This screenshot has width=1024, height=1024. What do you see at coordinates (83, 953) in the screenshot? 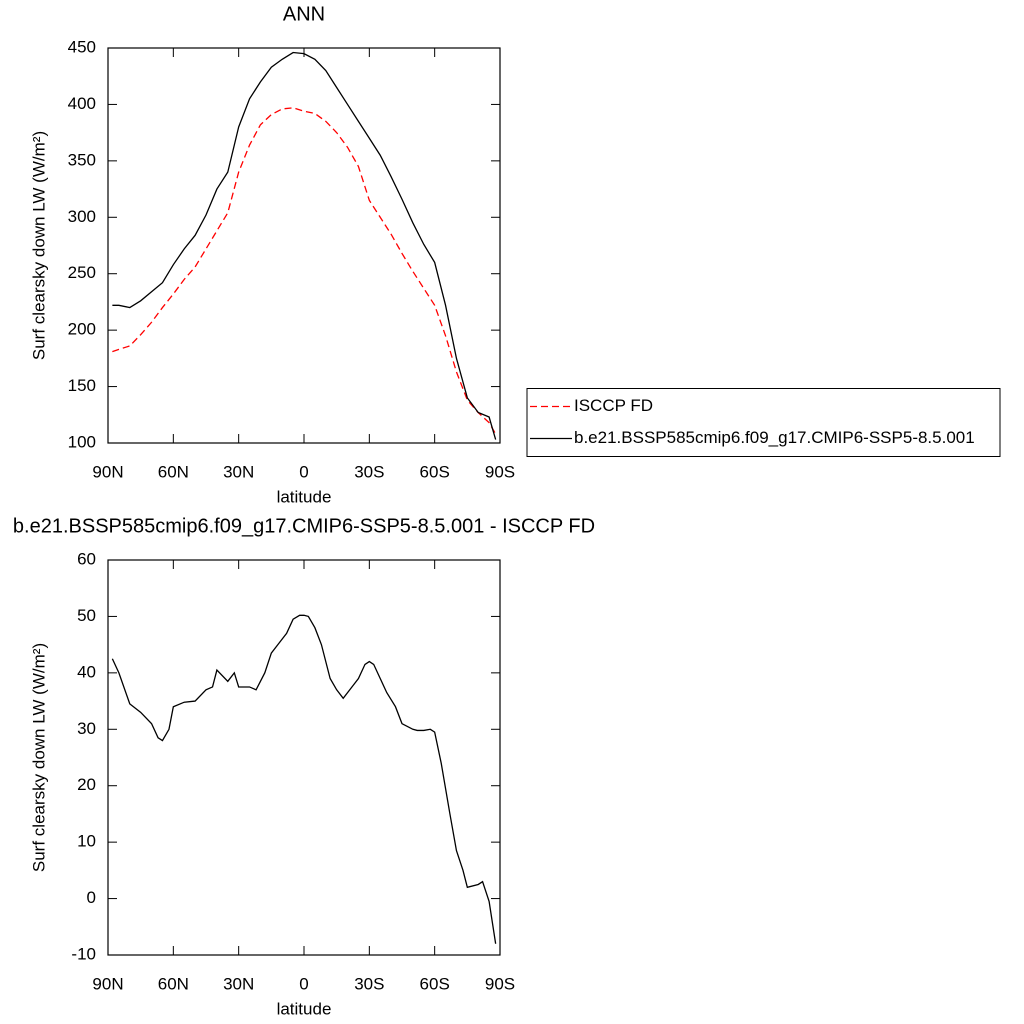
I see `y-tick-label: -10` at bounding box center [83, 953].